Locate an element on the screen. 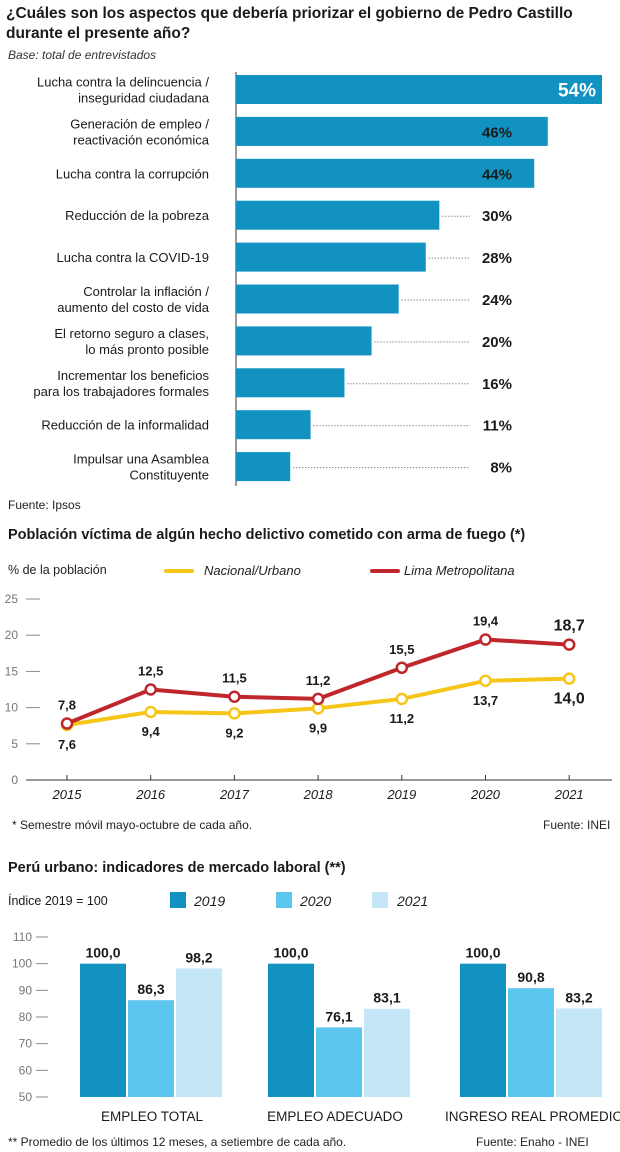 Image resolution: width=620 pixels, height=1152 pixels. group-1-label-0: 100,0 is located at coordinates (290, 953).